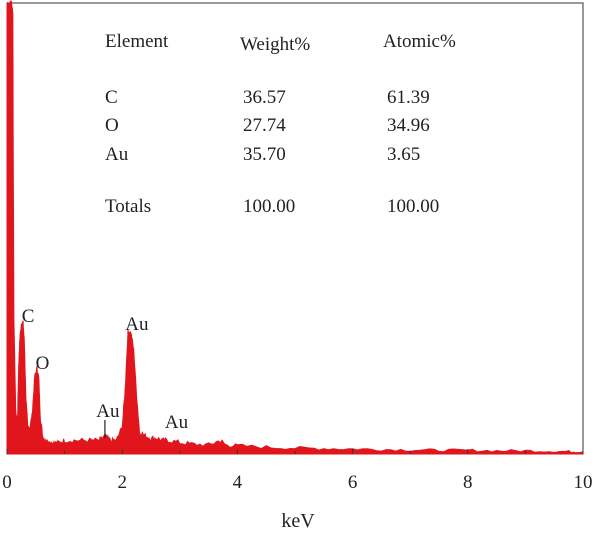 Image resolution: width=600 pixels, height=536 pixels. I want to click on peak-labels: C O Au Au Au, so click(105, 369).